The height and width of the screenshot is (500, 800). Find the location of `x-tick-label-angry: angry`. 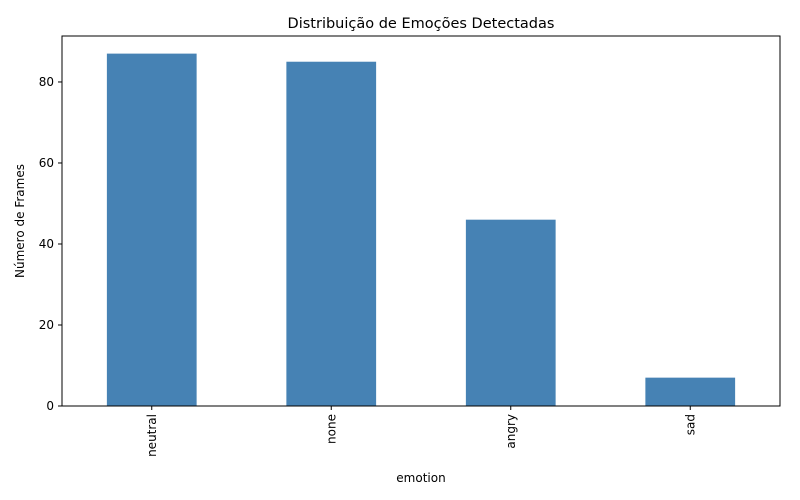

x-tick-label-angry: angry is located at coordinates (511, 431).